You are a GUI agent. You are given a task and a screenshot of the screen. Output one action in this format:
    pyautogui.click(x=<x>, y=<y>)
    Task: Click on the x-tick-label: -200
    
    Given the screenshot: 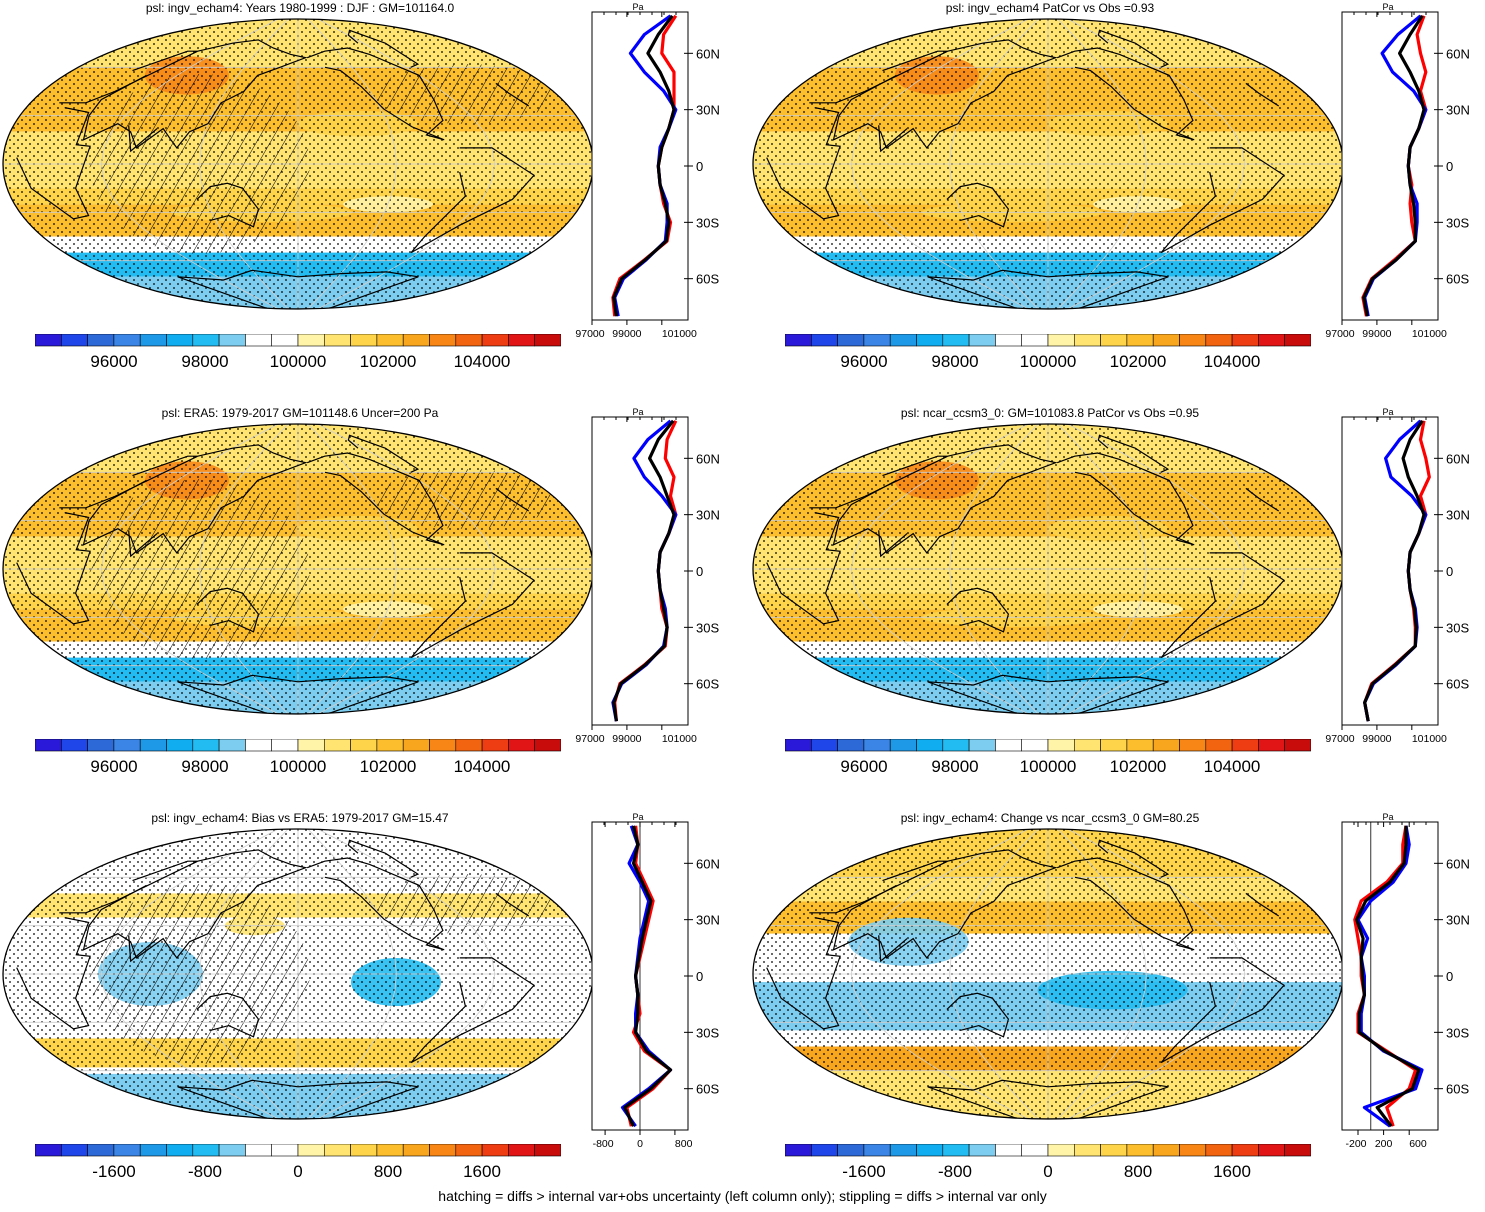 What is the action you would take?
    pyautogui.click(x=1355, y=1144)
    